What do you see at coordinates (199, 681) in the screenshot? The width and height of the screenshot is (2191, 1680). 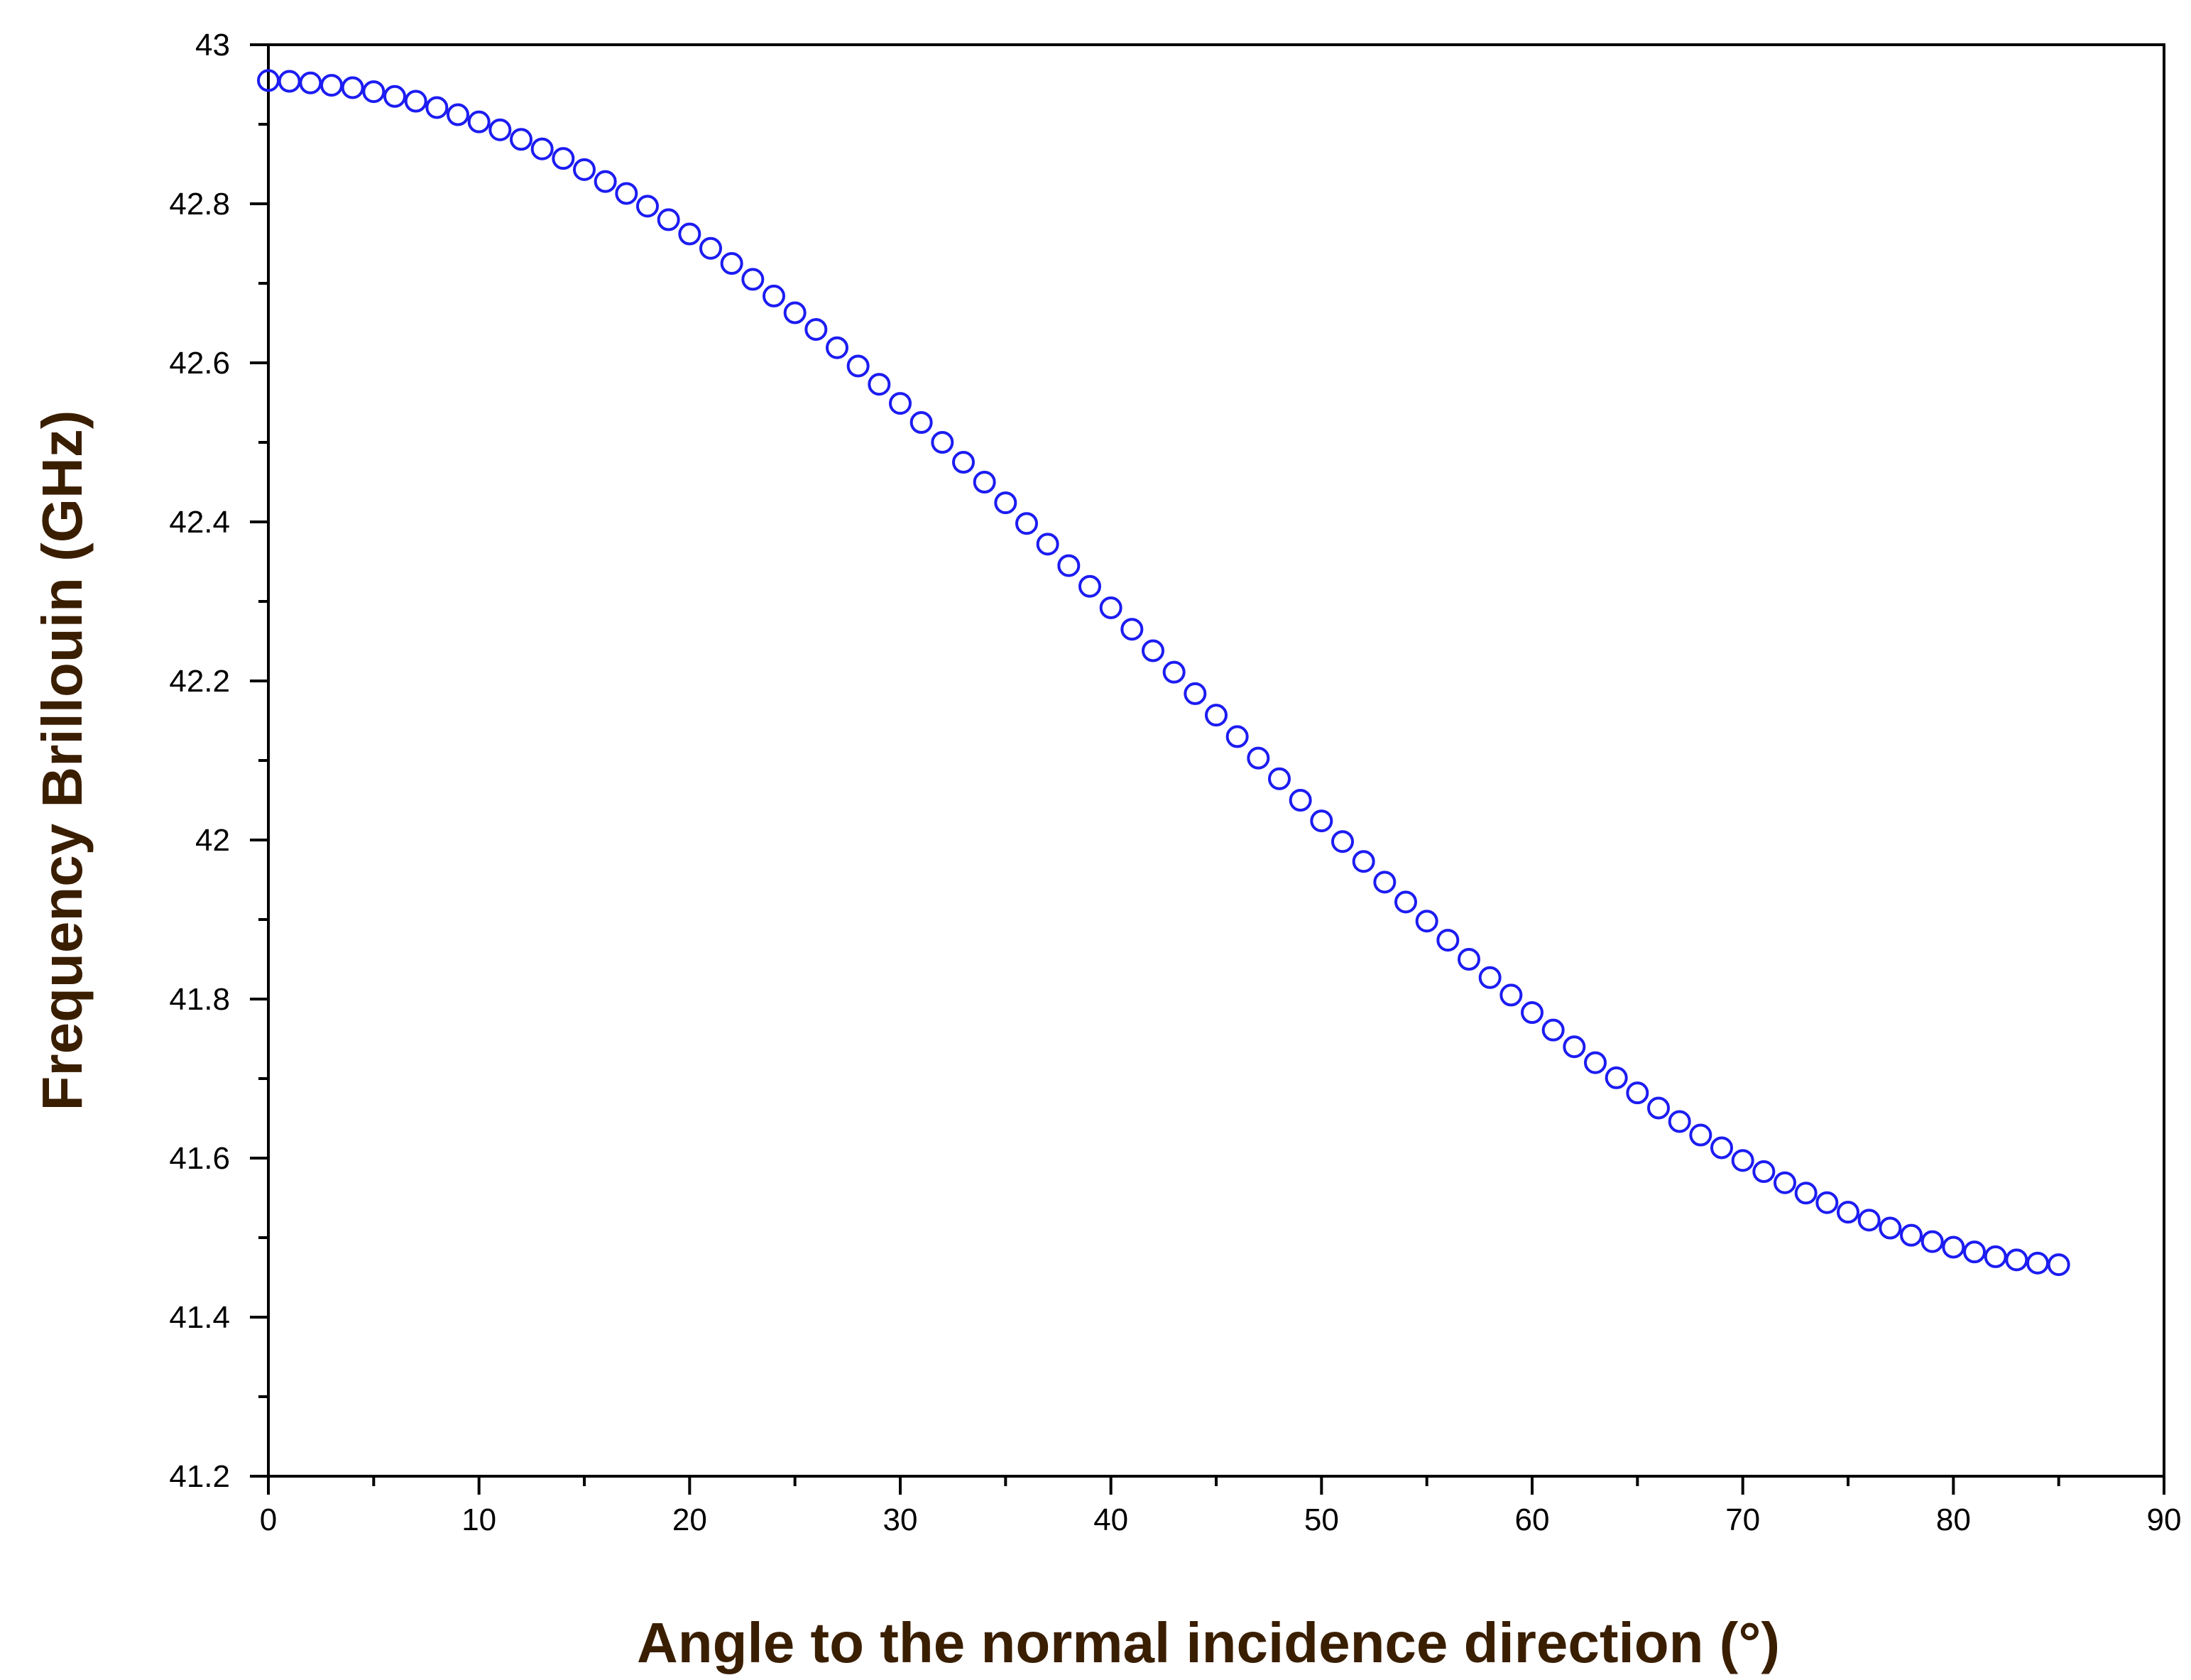 I see `y-tick-label: 42.2` at bounding box center [199, 681].